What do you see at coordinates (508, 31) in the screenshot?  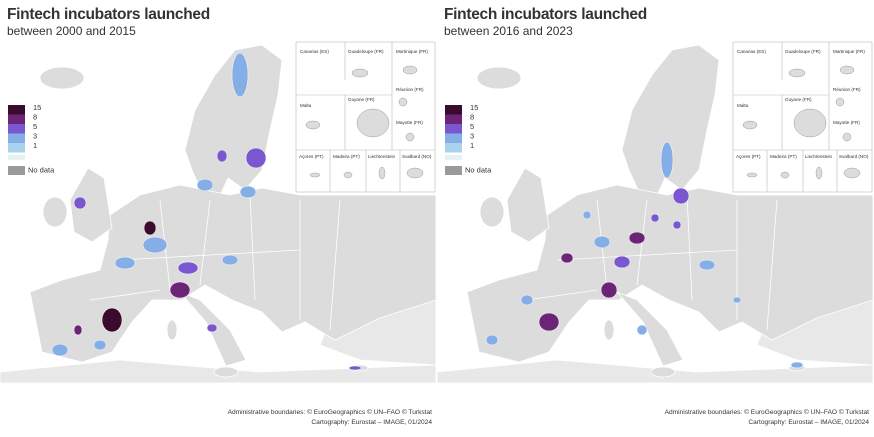 I see `map-subtitle: between 2016 and 2023` at bounding box center [508, 31].